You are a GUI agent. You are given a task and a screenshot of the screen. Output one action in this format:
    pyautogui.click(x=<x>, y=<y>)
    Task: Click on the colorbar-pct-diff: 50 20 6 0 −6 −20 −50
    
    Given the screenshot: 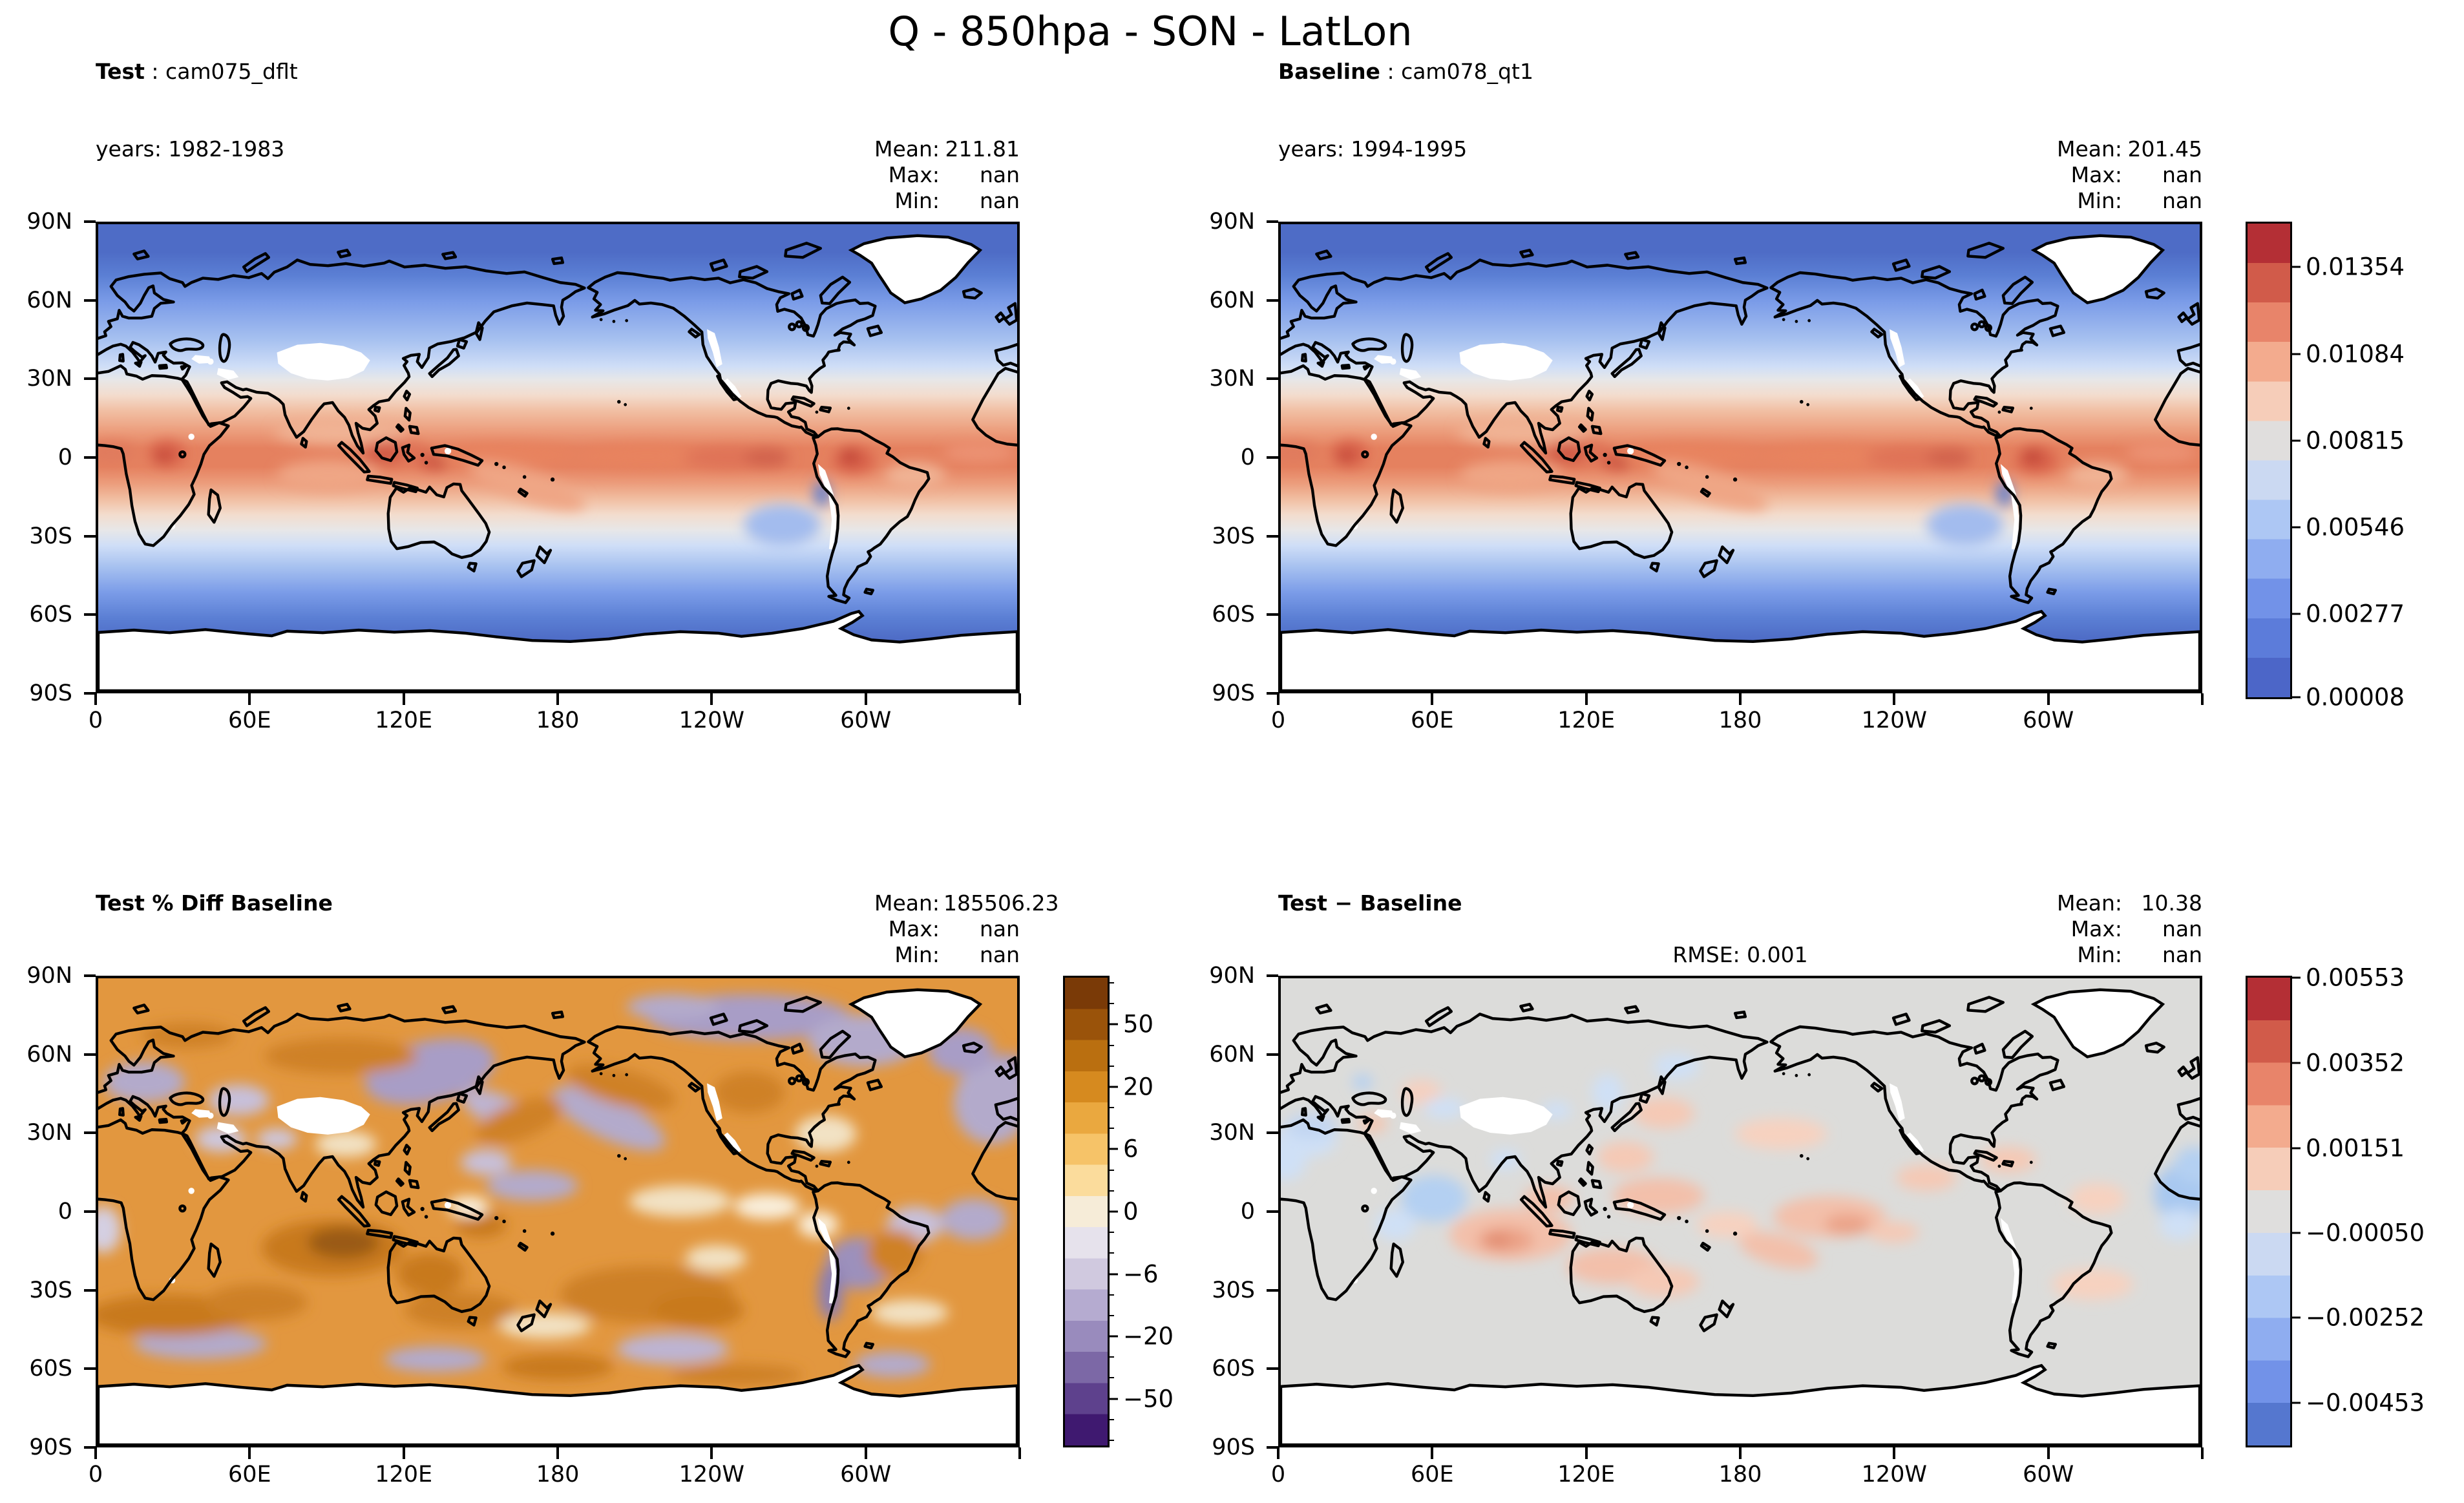 What is the action you would take?
    pyautogui.click(x=1118, y=1211)
    